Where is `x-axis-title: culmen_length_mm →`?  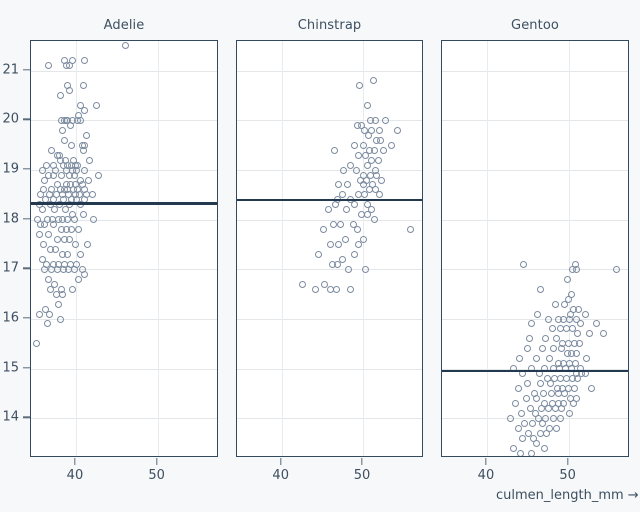
x-axis-title: culmen_length_mm → is located at coordinates (567, 495).